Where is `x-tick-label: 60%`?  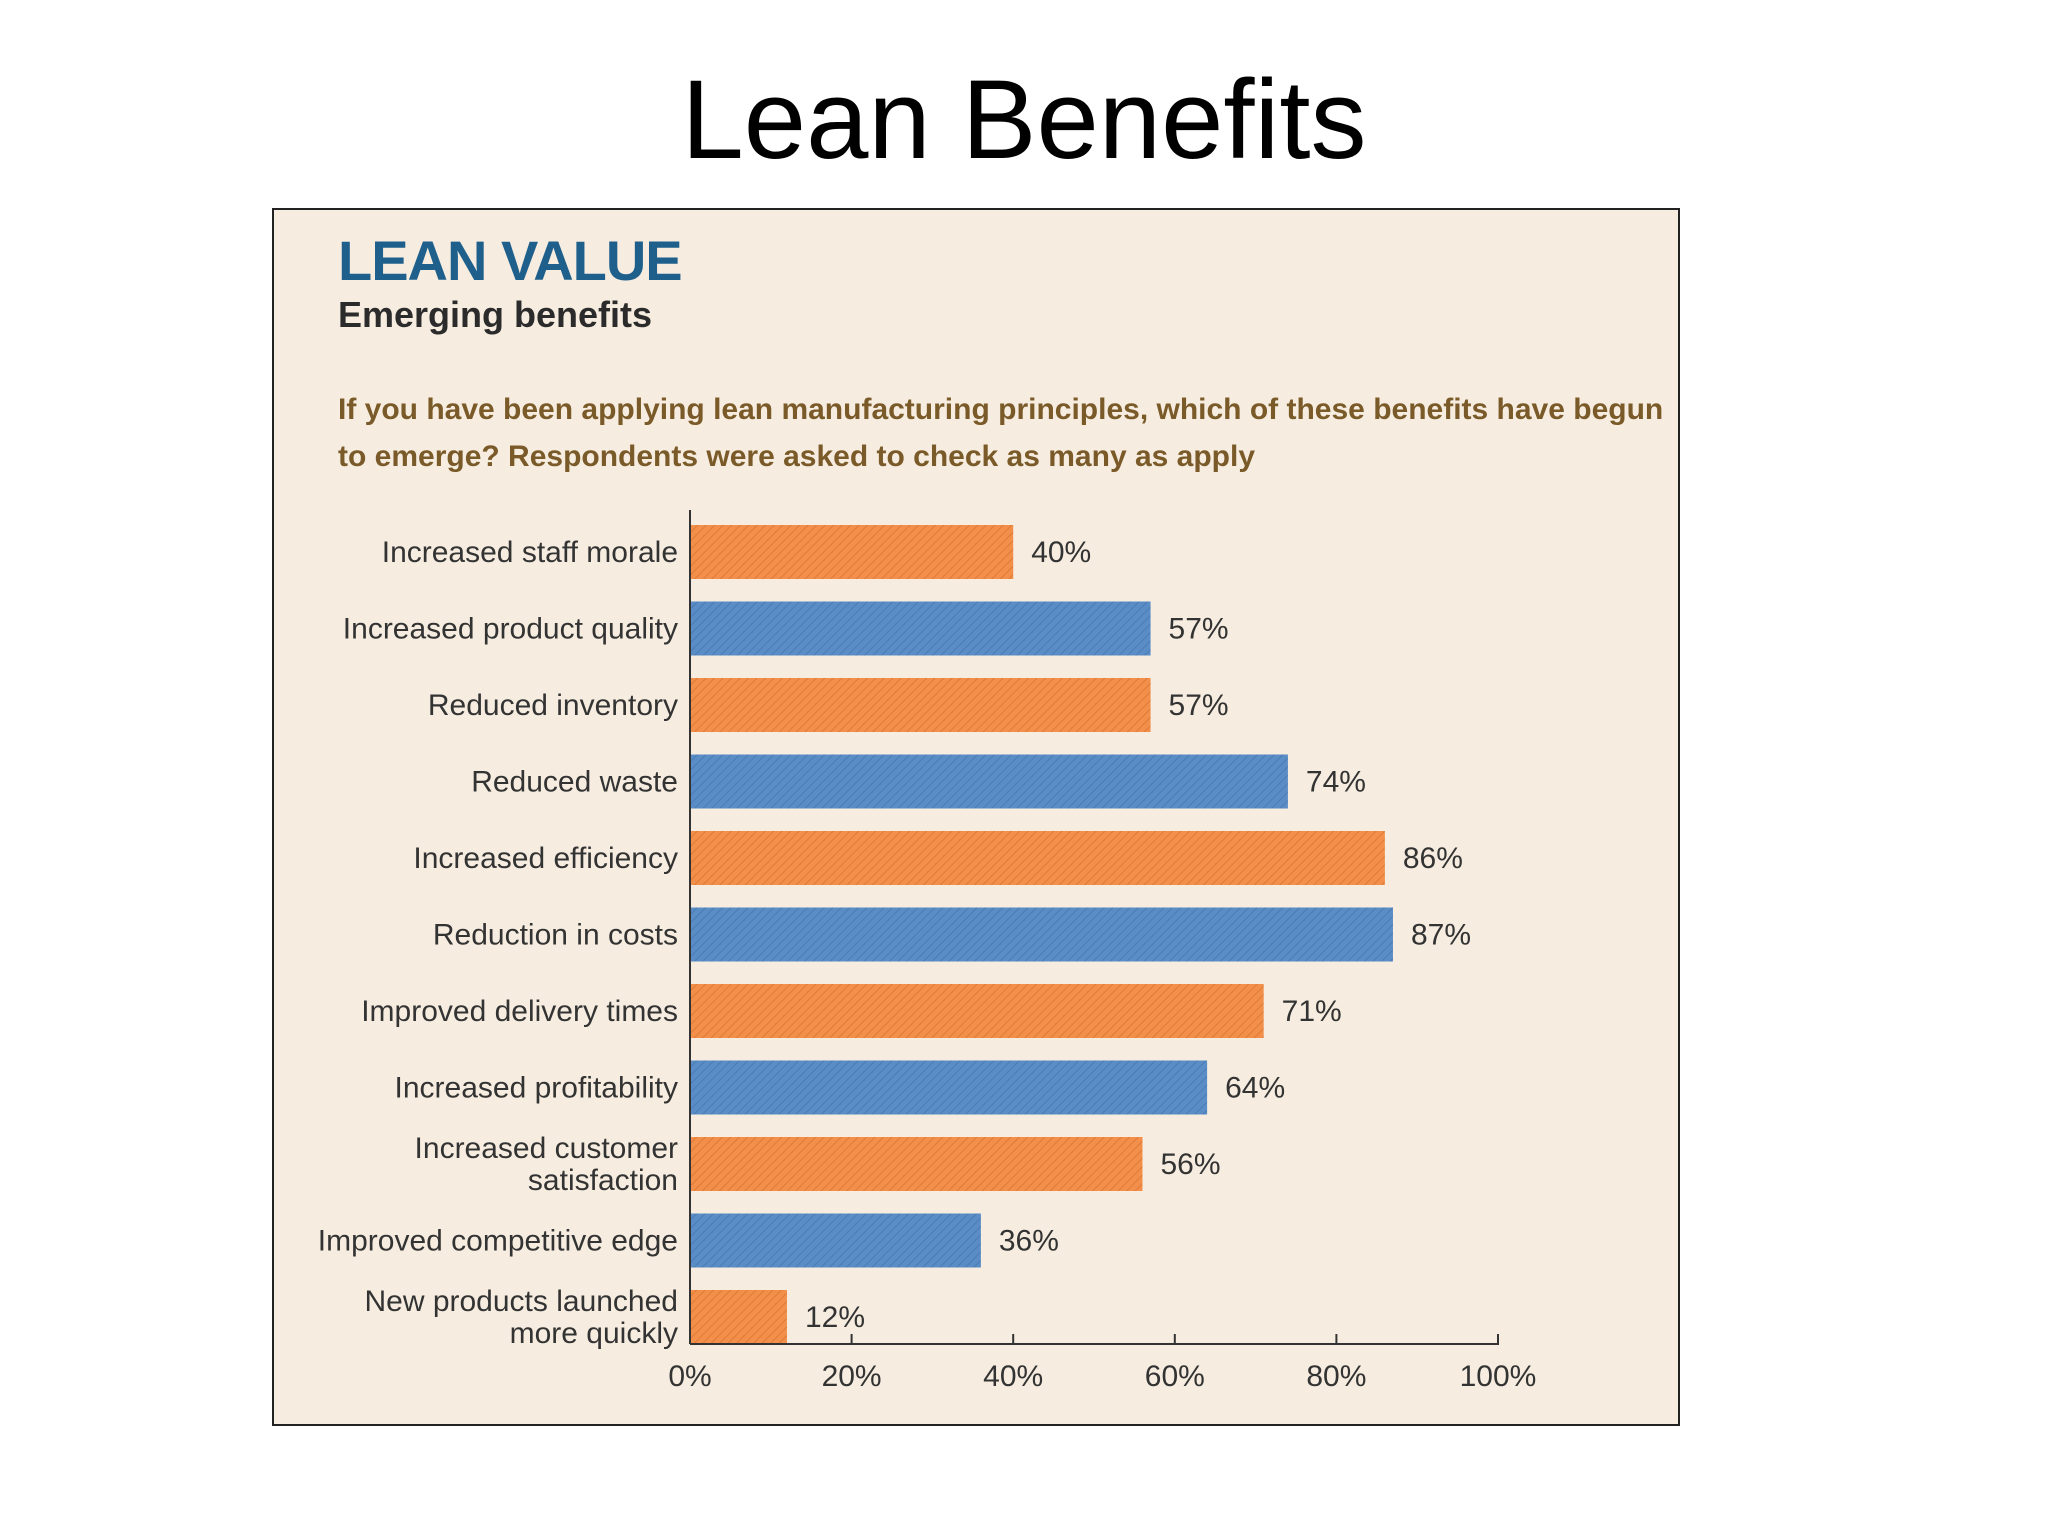 x-tick-label: 60% is located at coordinates (1175, 1376).